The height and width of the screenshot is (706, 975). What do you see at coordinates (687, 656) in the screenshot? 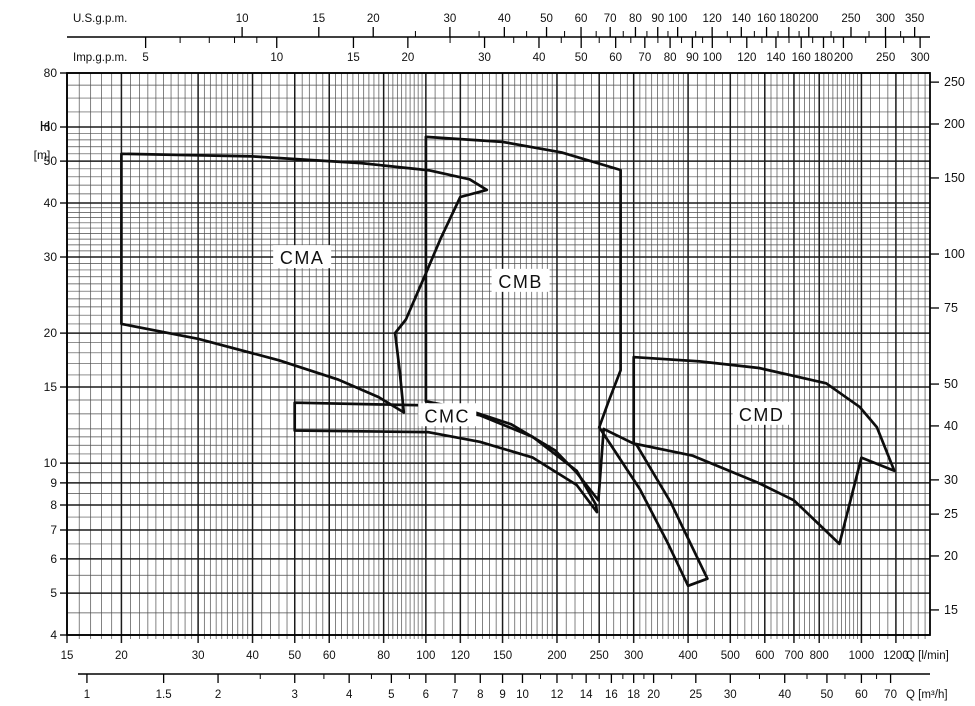
I see `tick-label: 400` at bounding box center [687, 656].